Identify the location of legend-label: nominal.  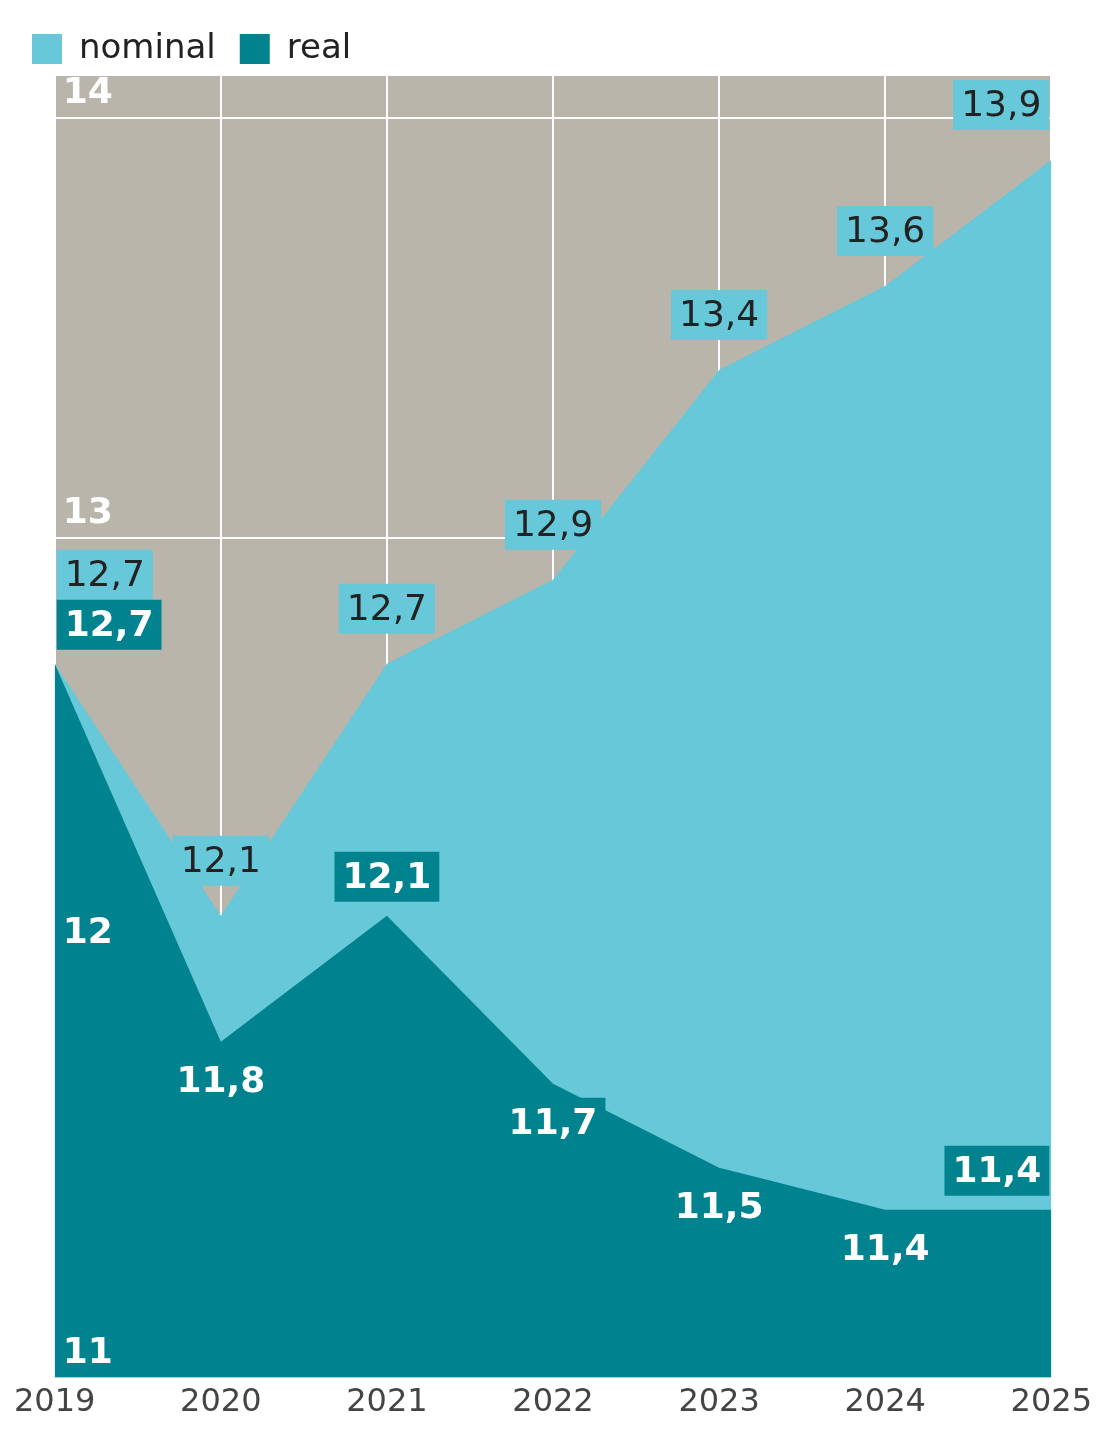
(147, 45).